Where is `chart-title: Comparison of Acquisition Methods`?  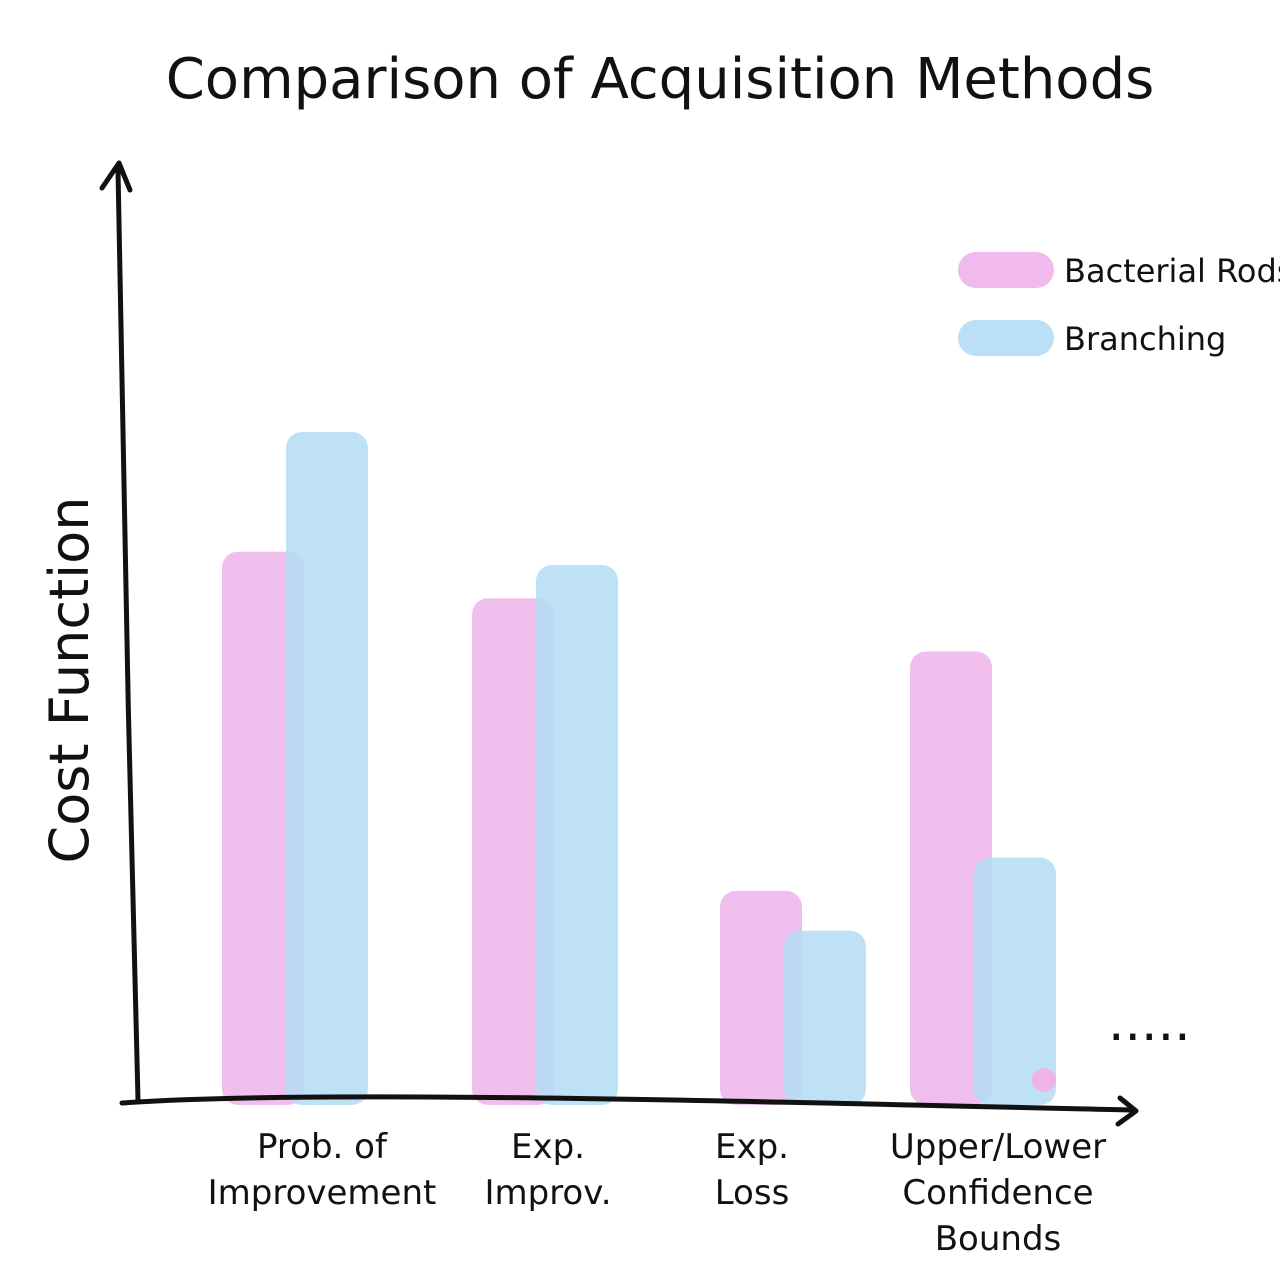
chart-title: Comparison of Acquisition Methods is located at coordinates (660, 79).